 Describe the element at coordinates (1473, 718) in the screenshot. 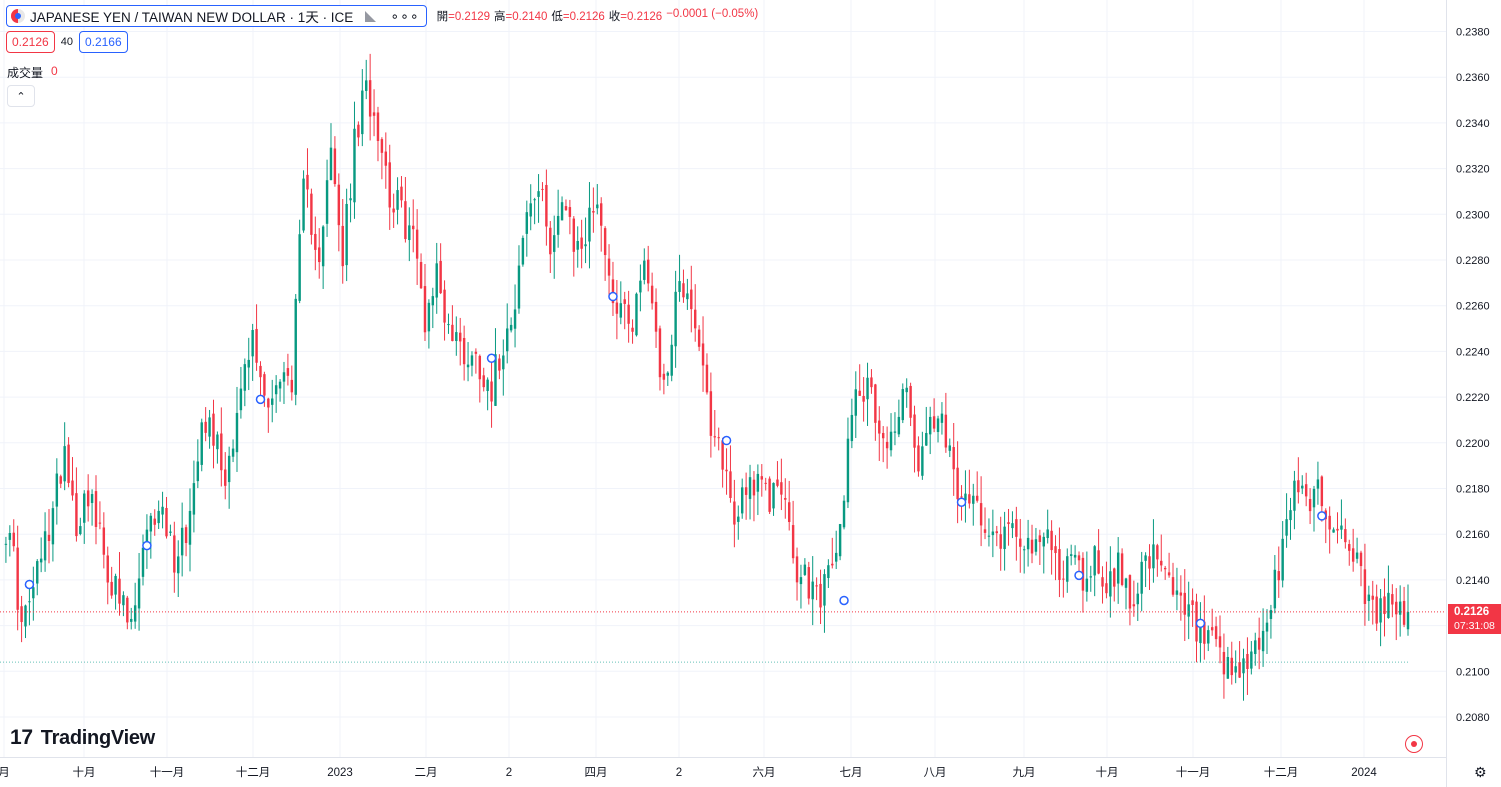

I see `y-tick-label: 0.2080` at that location.